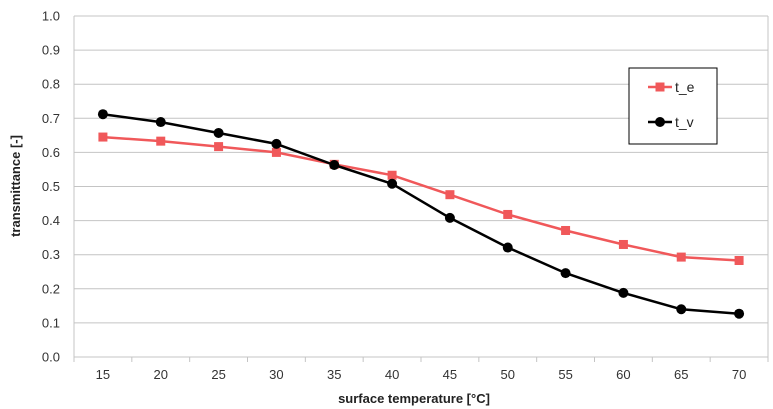  Describe the element at coordinates (739, 374) in the screenshot. I see `x-tick-label: 70` at that location.